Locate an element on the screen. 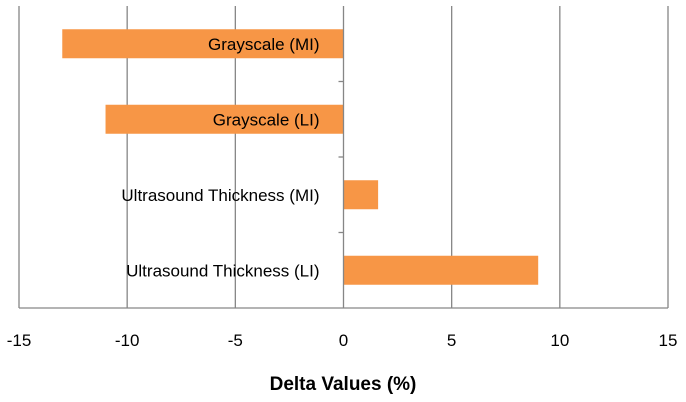 This screenshot has width=686, height=402. category-label: Grayscale (MI) is located at coordinates (263, 44).